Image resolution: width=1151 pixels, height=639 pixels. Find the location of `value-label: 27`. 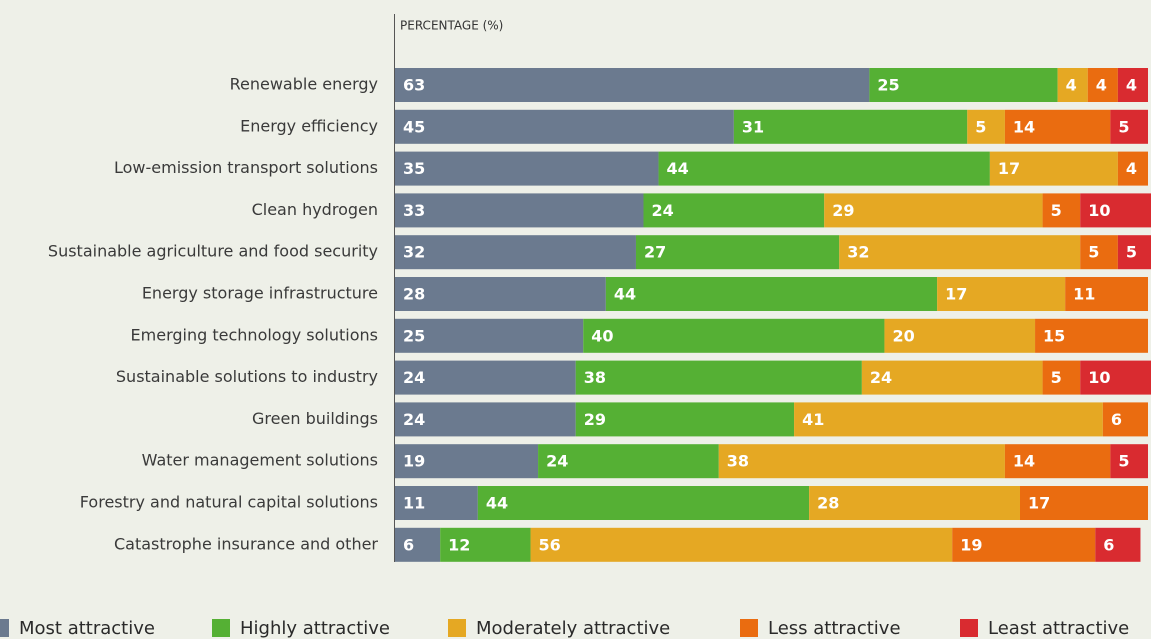

value-label: 27 is located at coordinates (655, 252).